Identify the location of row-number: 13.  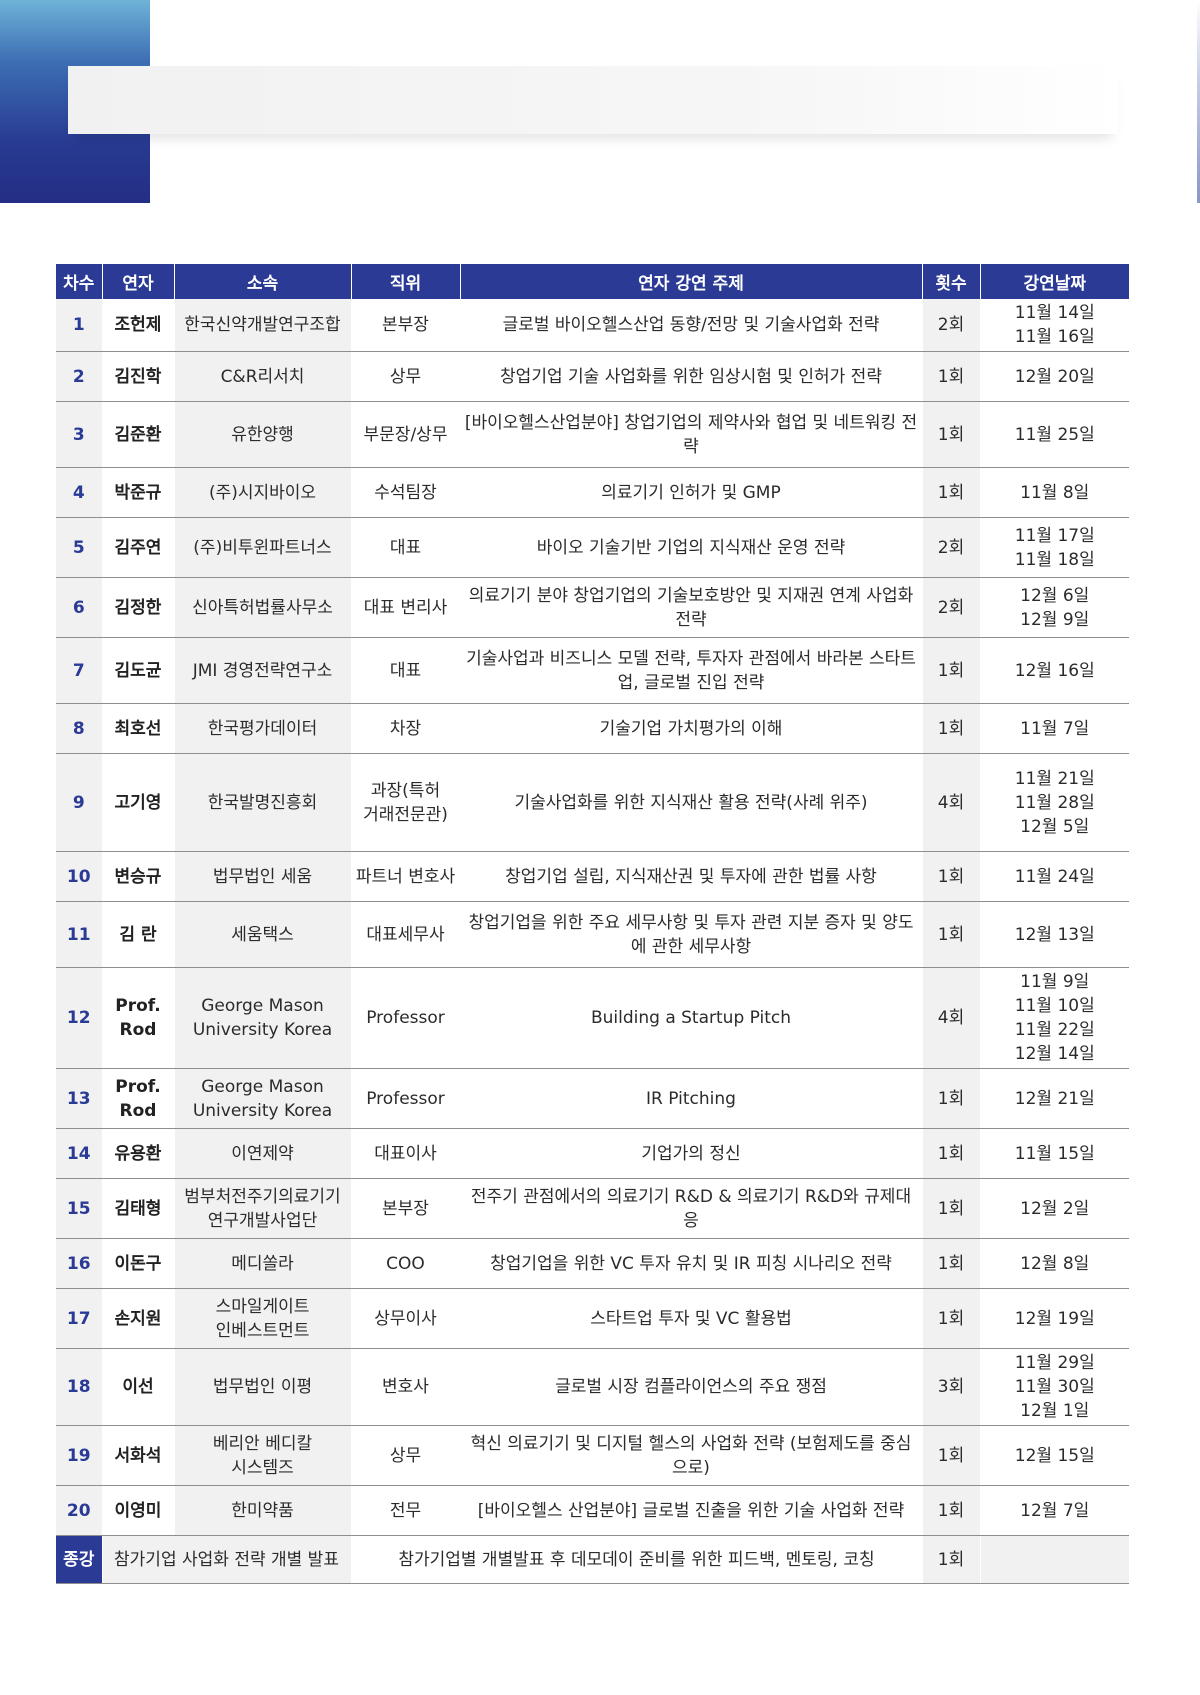
(79, 1098).